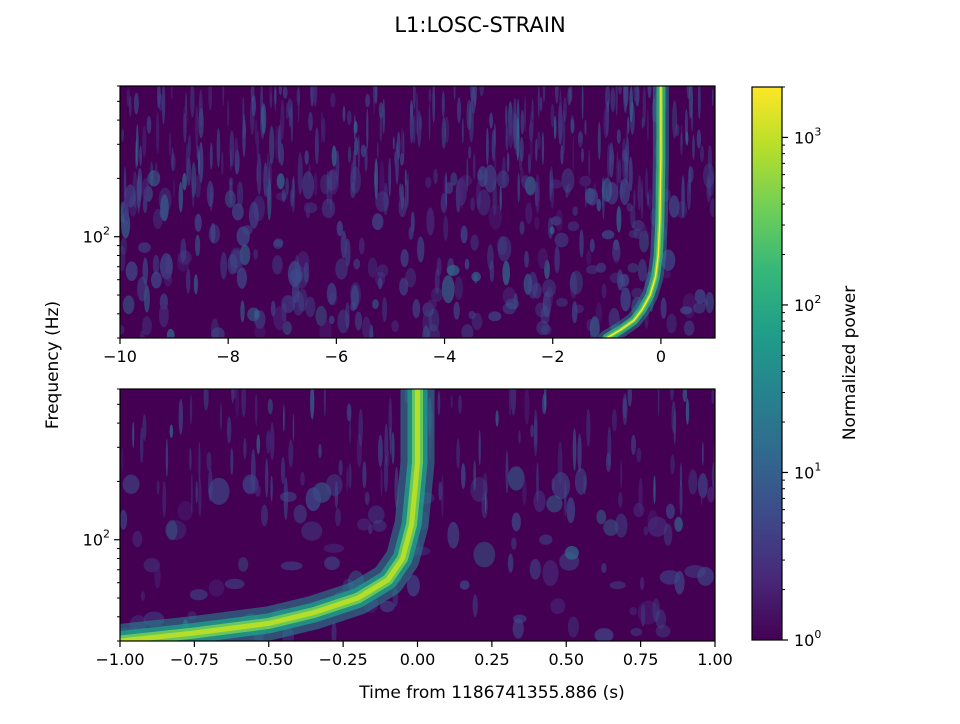  What do you see at coordinates (270, 515) in the screenshot?
I see `bottom-chirp-track` at bounding box center [270, 515].